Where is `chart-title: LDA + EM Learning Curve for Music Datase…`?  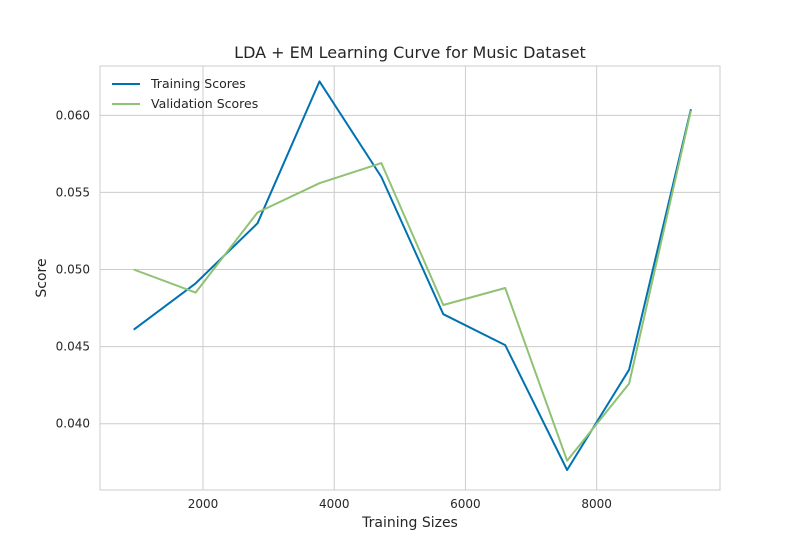 chart-title: LDA + EM Learning Curve for Music Datase… is located at coordinates (410, 52).